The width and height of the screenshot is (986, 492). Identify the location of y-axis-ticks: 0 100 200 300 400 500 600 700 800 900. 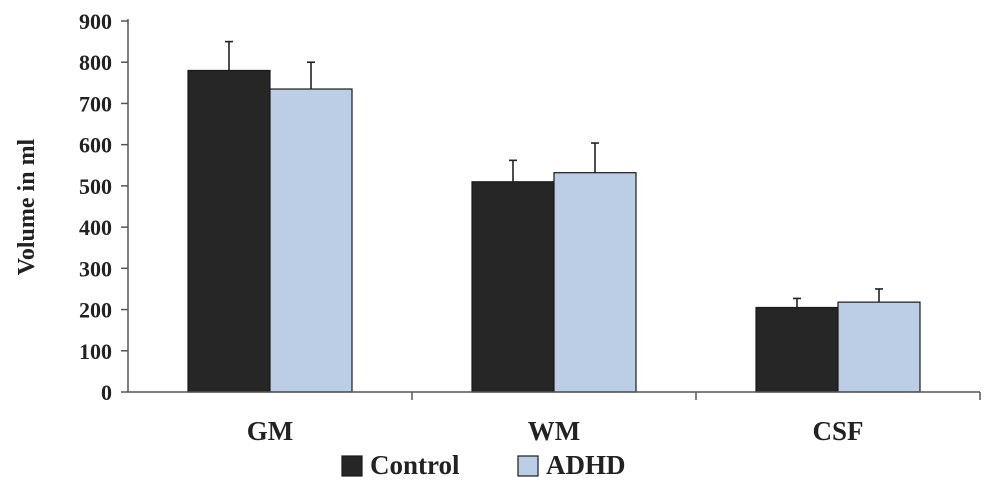
(103, 207).